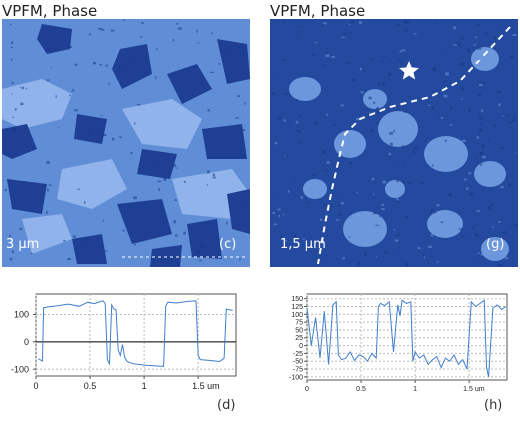 The width and height of the screenshot is (520, 426). Describe the element at coordinates (50, 11) in the screenshot. I see `panel-c-title: VPFM, Phase` at that location.